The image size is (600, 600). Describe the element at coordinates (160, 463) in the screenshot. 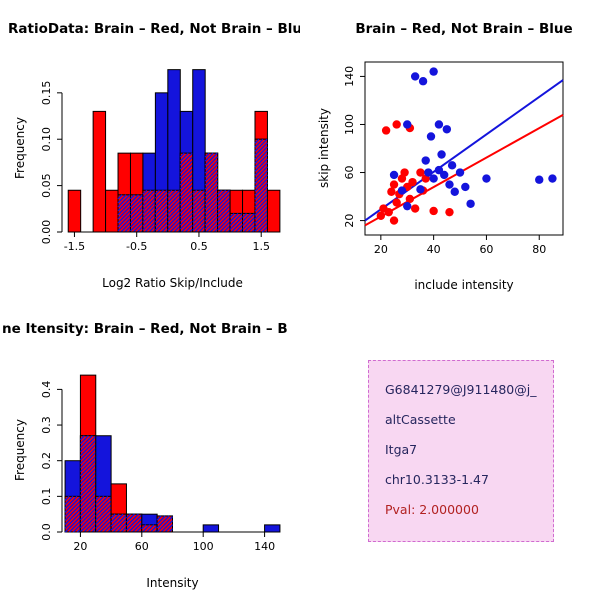

I see `intensity-histogram-chart: 20 60 100 140 0.0 0.1 0.2 0.3 0.4` at that location.